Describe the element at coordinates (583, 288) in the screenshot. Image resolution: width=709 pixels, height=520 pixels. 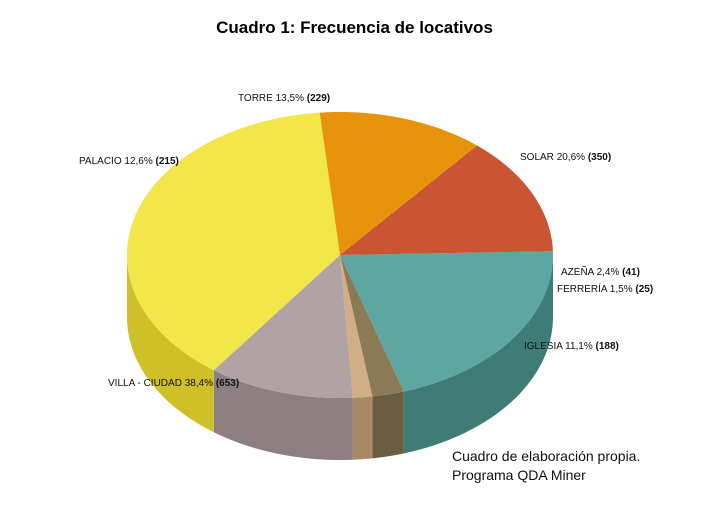
I see `slice-label-name: FERRERÍA` at that location.